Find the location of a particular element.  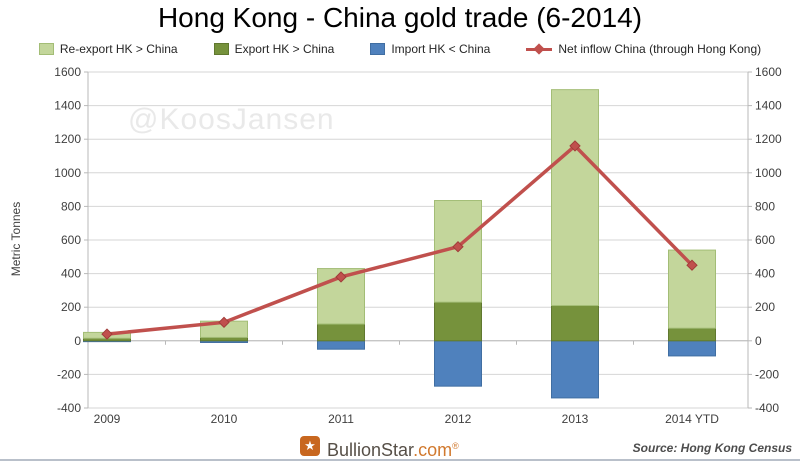

y-tick-label-left: 800 is located at coordinates (71, 206).